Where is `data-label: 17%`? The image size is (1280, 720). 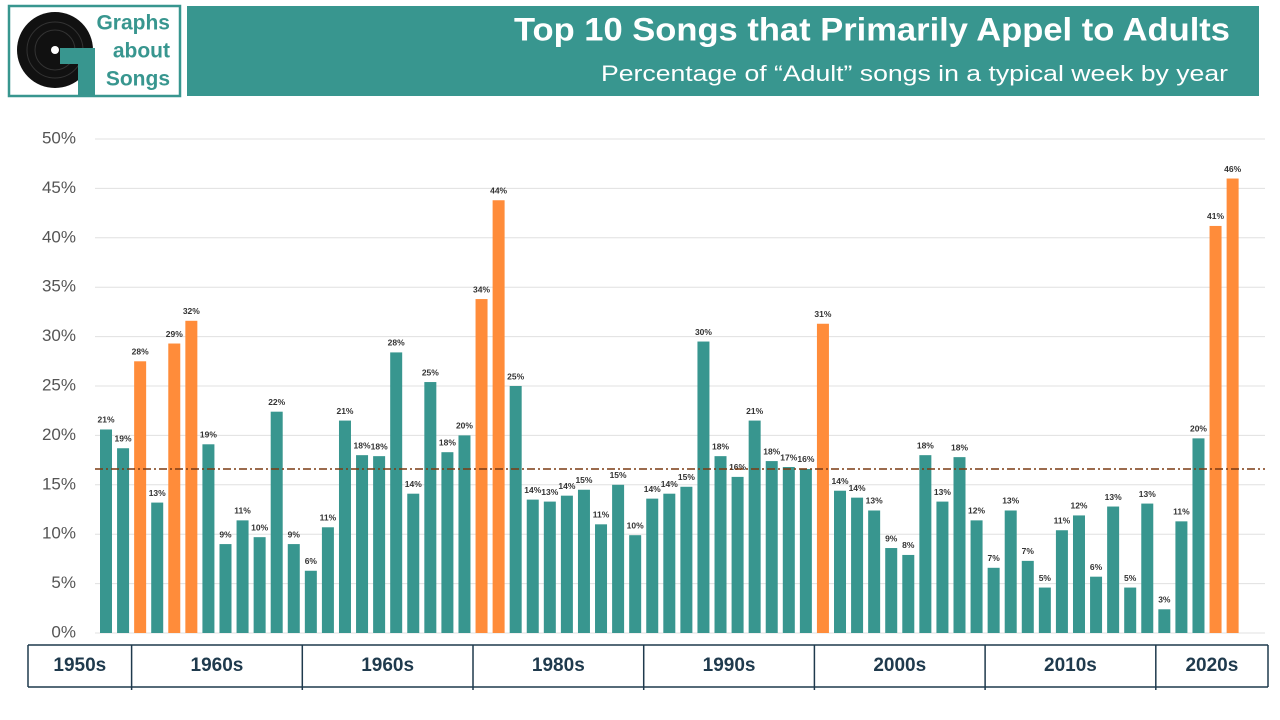
data-label: 17% is located at coordinates (788, 457).